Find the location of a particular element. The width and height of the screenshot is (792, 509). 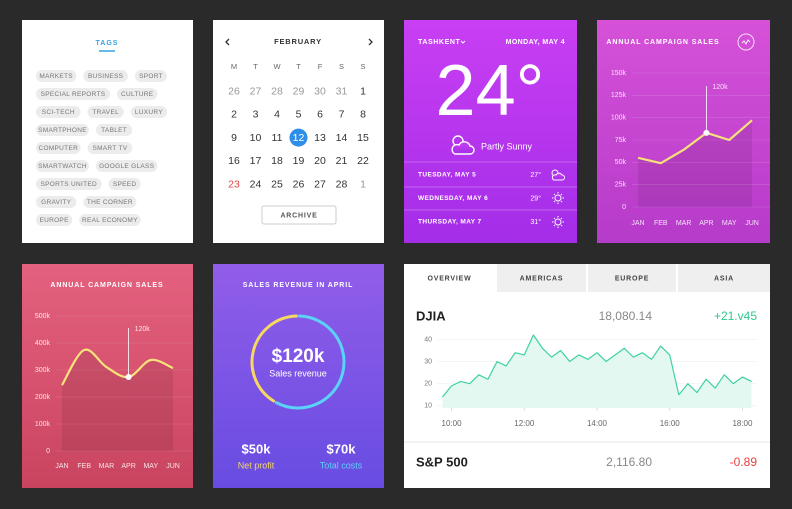

archive-button is located at coordinates (299, 215).